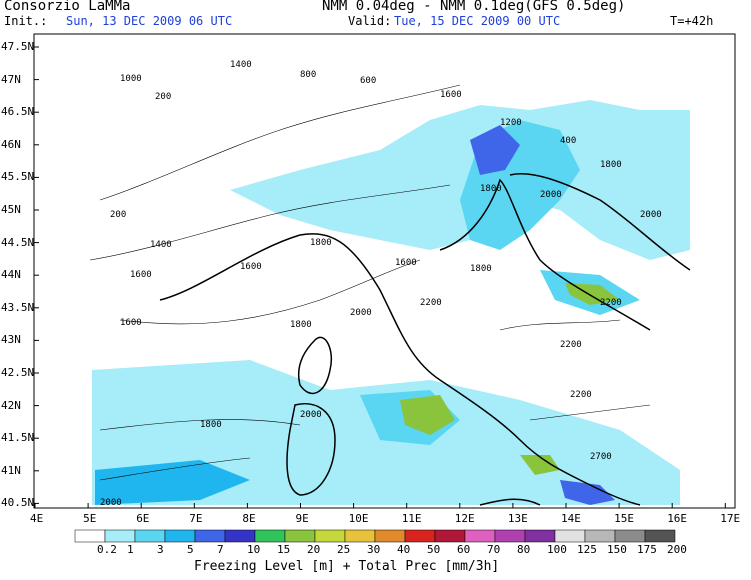 The width and height of the screenshot is (751, 580). I want to click on latitude-label: 44.5N, so click(18, 242).